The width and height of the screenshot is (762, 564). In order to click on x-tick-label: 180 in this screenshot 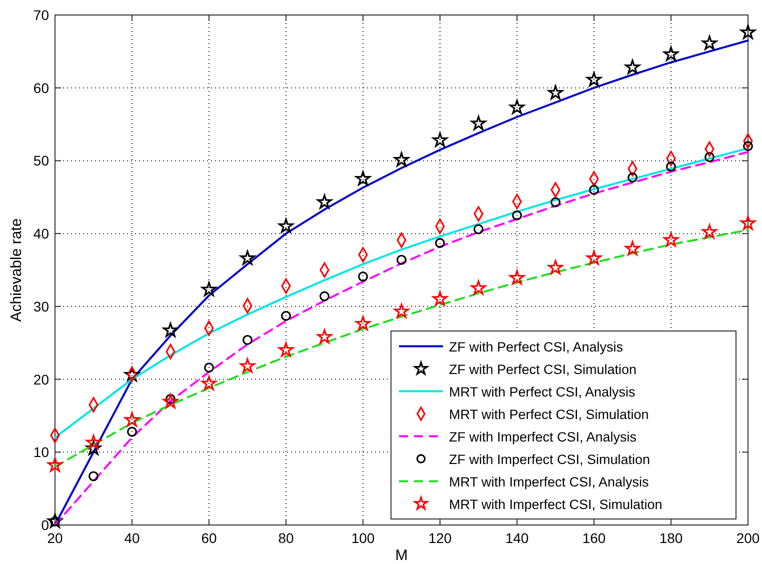, I will do `click(671, 538)`.